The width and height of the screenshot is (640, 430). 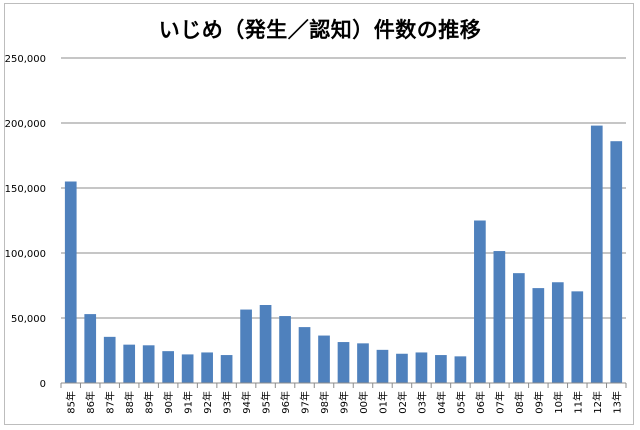 What do you see at coordinates (320, 30) in the screenshot?
I see `chart-title: いじめ（発生／認知）件数の推移` at bounding box center [320, 30].